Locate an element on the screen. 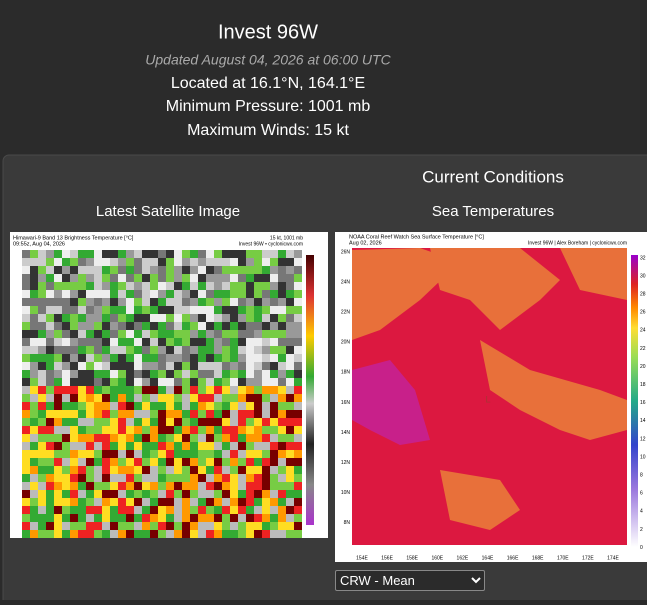 The image size is (647, 605). lat-label: 12N is located at coordinates (346, 463).